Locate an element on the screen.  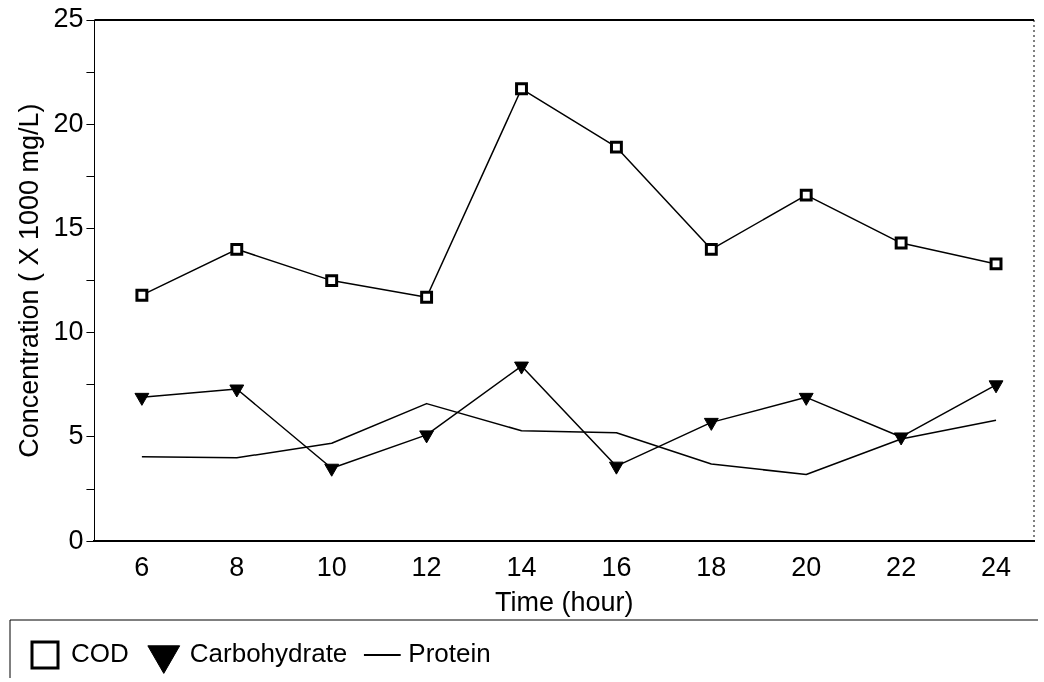
x-tick-label: 12 is located at coordinates (426, 566).